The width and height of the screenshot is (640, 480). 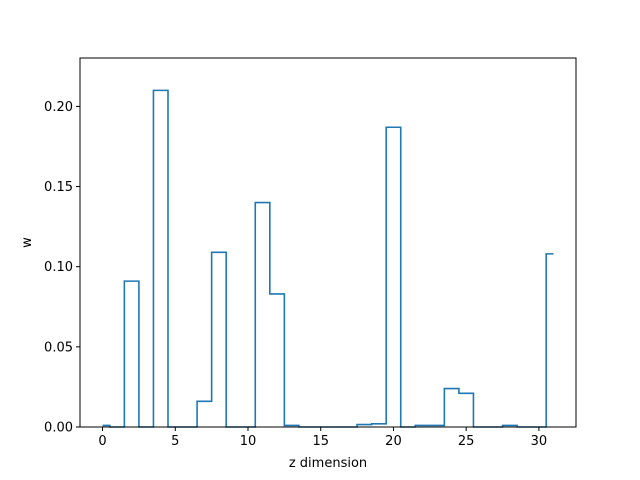 I want to click on x-axis-label: z dimension, so click(x=328, y=463).